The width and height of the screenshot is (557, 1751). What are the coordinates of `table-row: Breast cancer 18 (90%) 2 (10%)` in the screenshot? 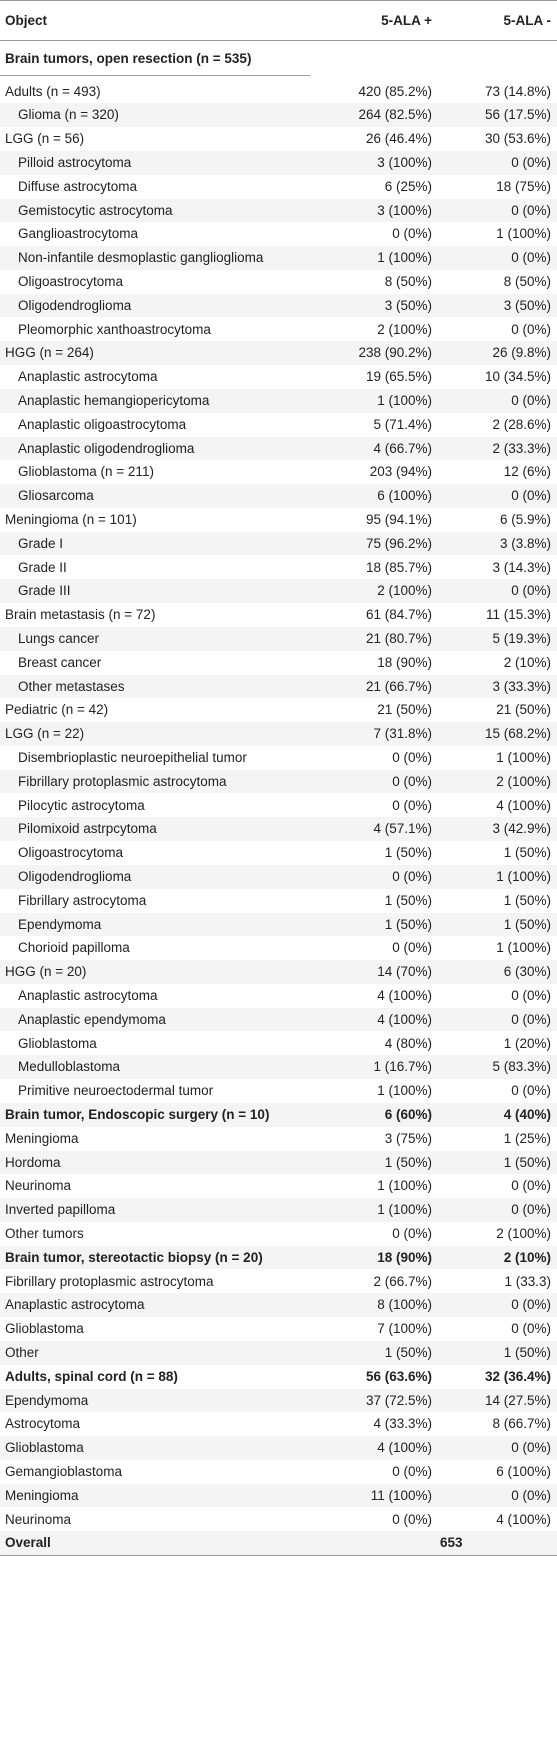 It's located at (278, 663).